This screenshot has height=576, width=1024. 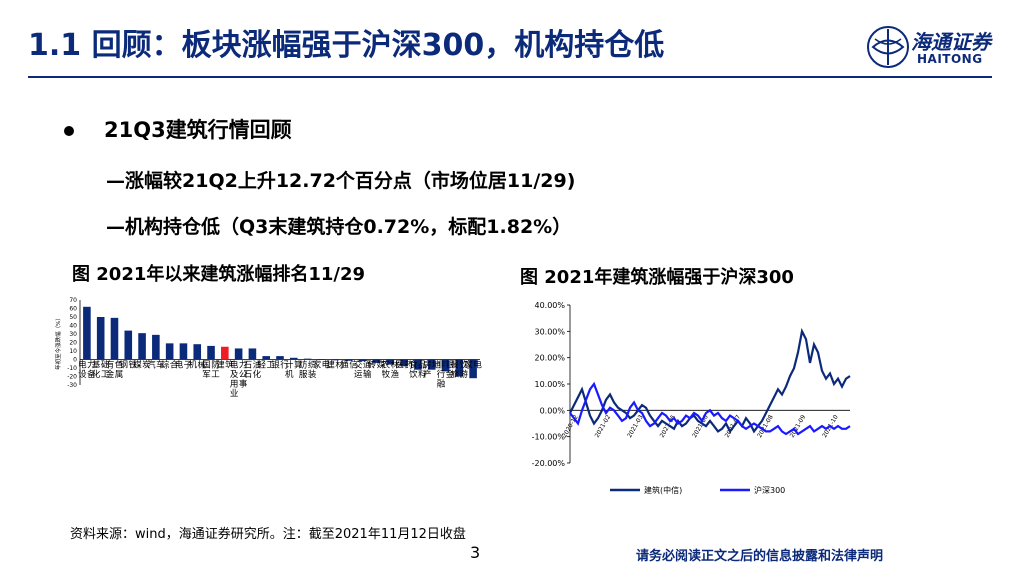 What do you see at coordinates (549, 463) in the screenshot?
I see `line-y-tick: -20.00%` at bounding box center [549, 463].